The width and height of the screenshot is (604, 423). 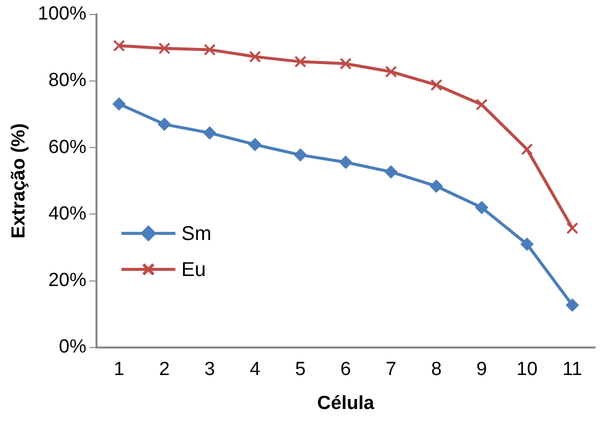 I want to click on x-tick-label: 6, so click(x=345, y=369).